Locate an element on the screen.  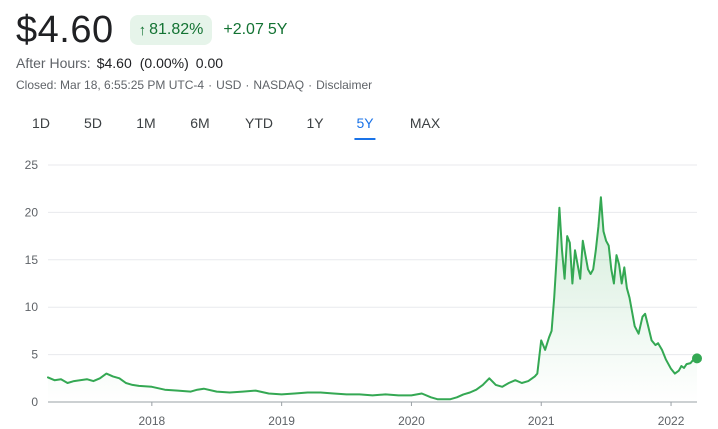
current-price: $4.60 is located at coordinates (65, 29).